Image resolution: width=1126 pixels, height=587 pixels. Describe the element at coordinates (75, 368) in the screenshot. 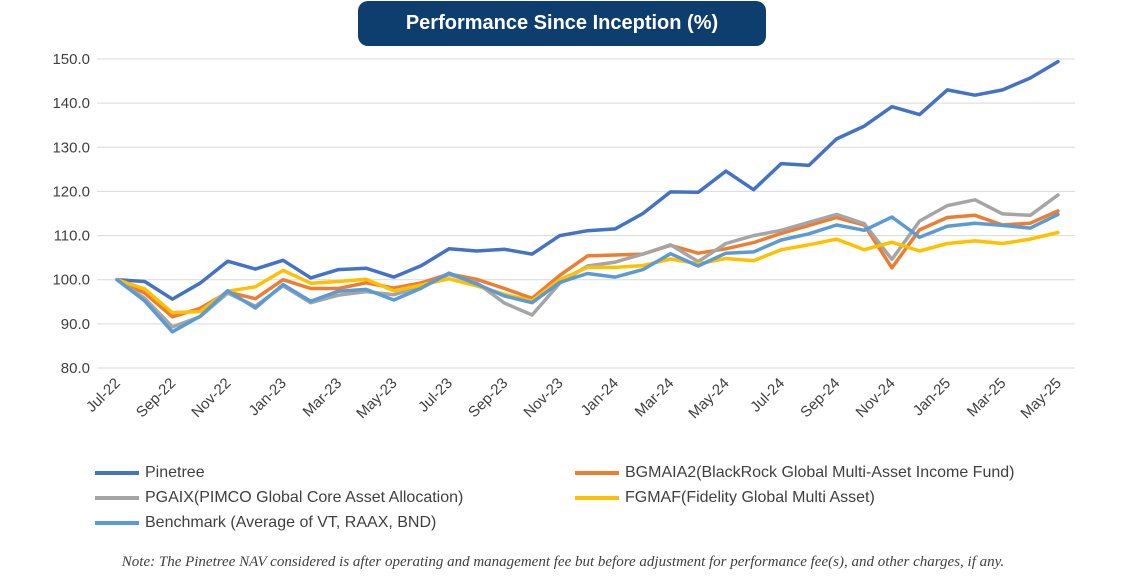

I see `y-tick-label: 80.0` at that location.